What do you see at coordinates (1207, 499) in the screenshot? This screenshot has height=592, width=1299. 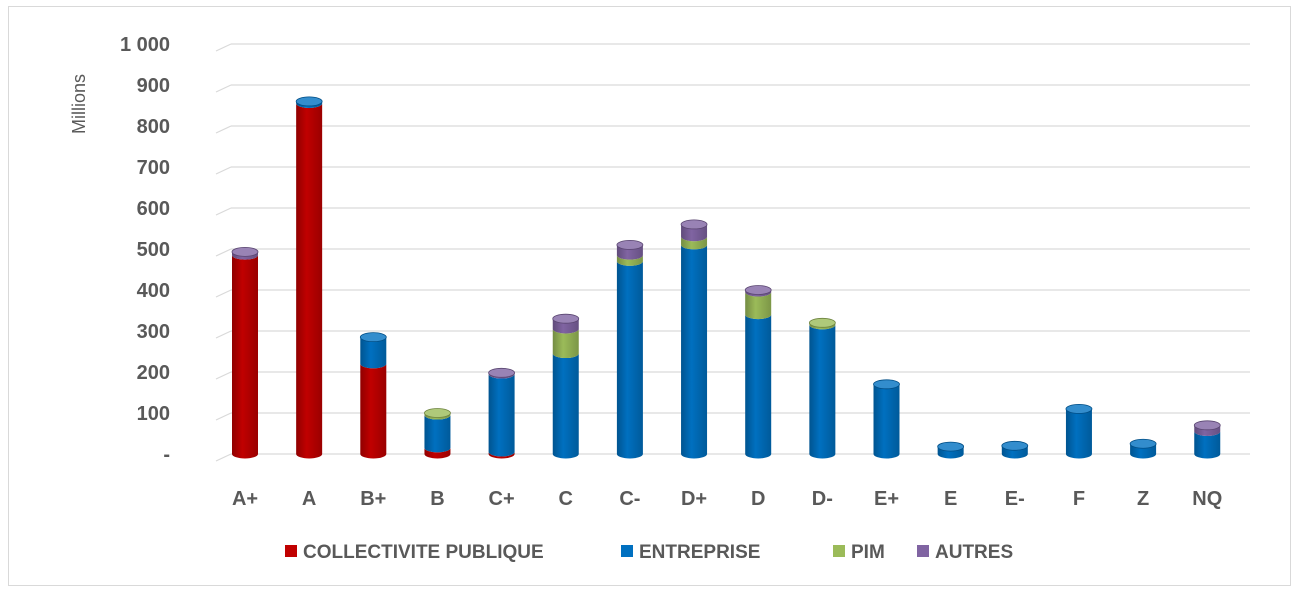 I see `x-tick-label: NQ` at bounding box center [1207, 499].